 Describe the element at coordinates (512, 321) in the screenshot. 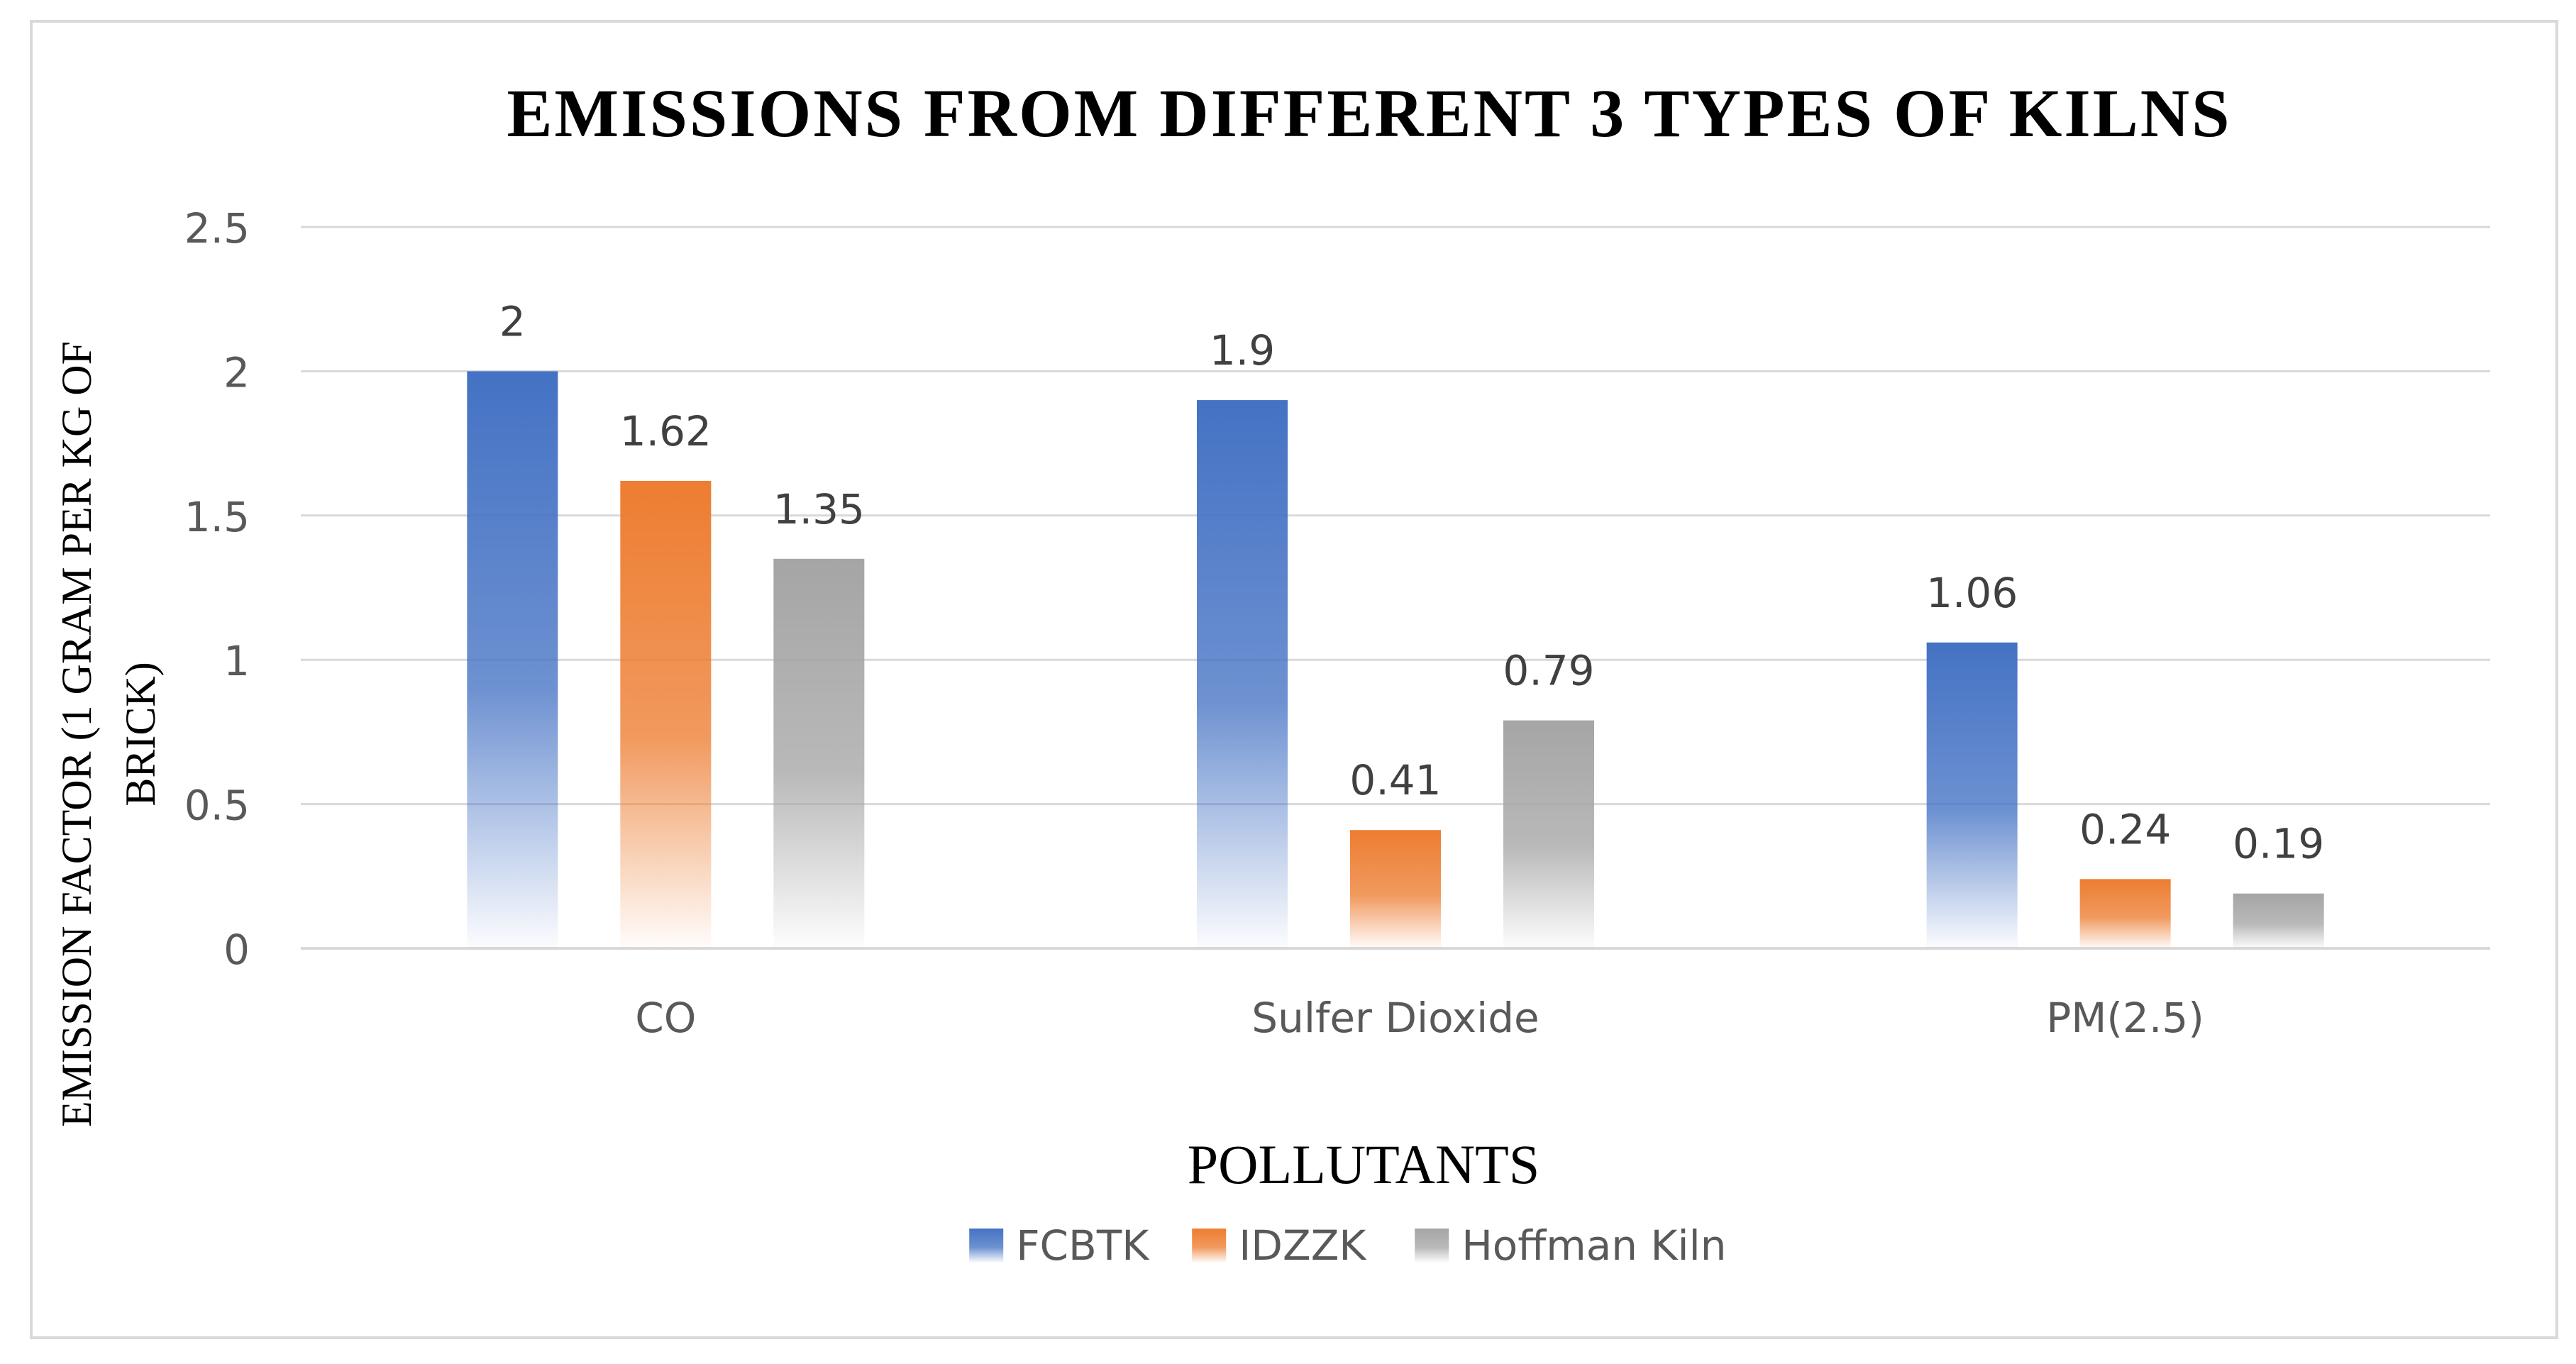

I see `data-label-fcbtk-co: 2` at that location.